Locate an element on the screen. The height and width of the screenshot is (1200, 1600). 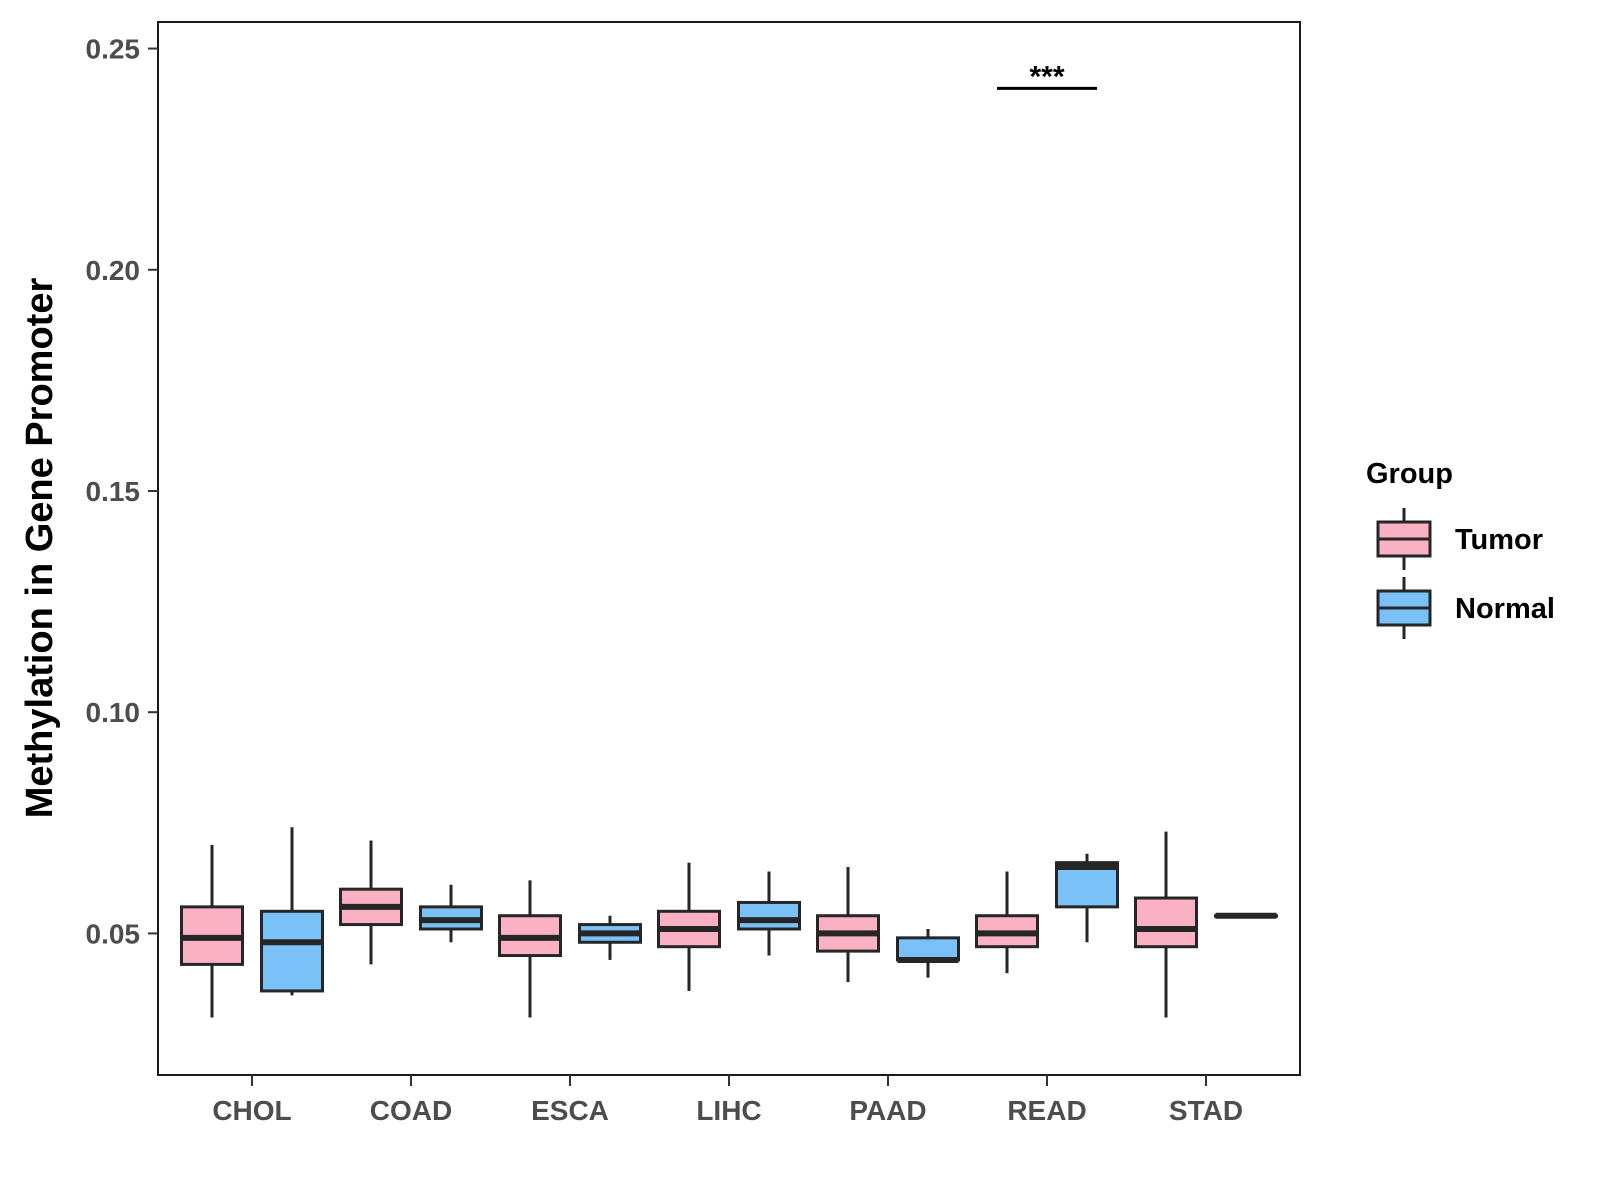
box-tumor-read is located at coordinates (1007, 922).